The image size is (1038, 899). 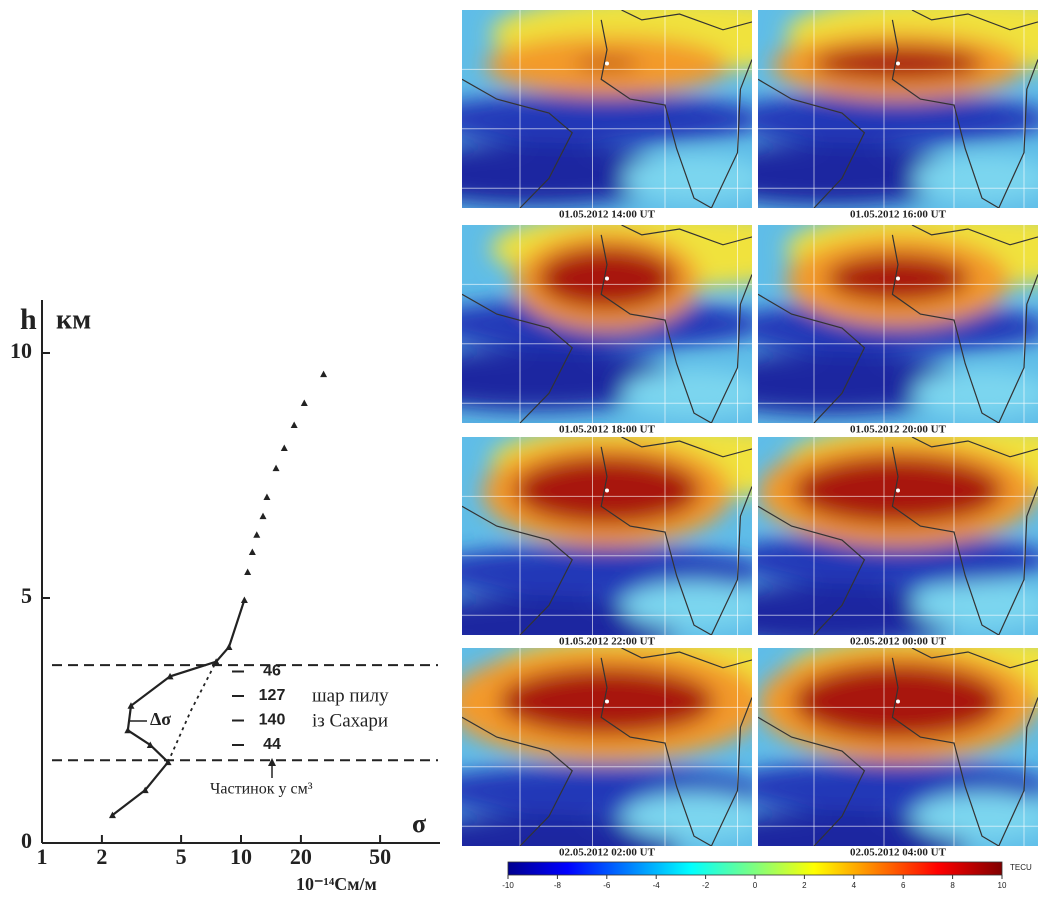 I want to click on particle-label: Частинок у см³, so click(x=261, y=789).